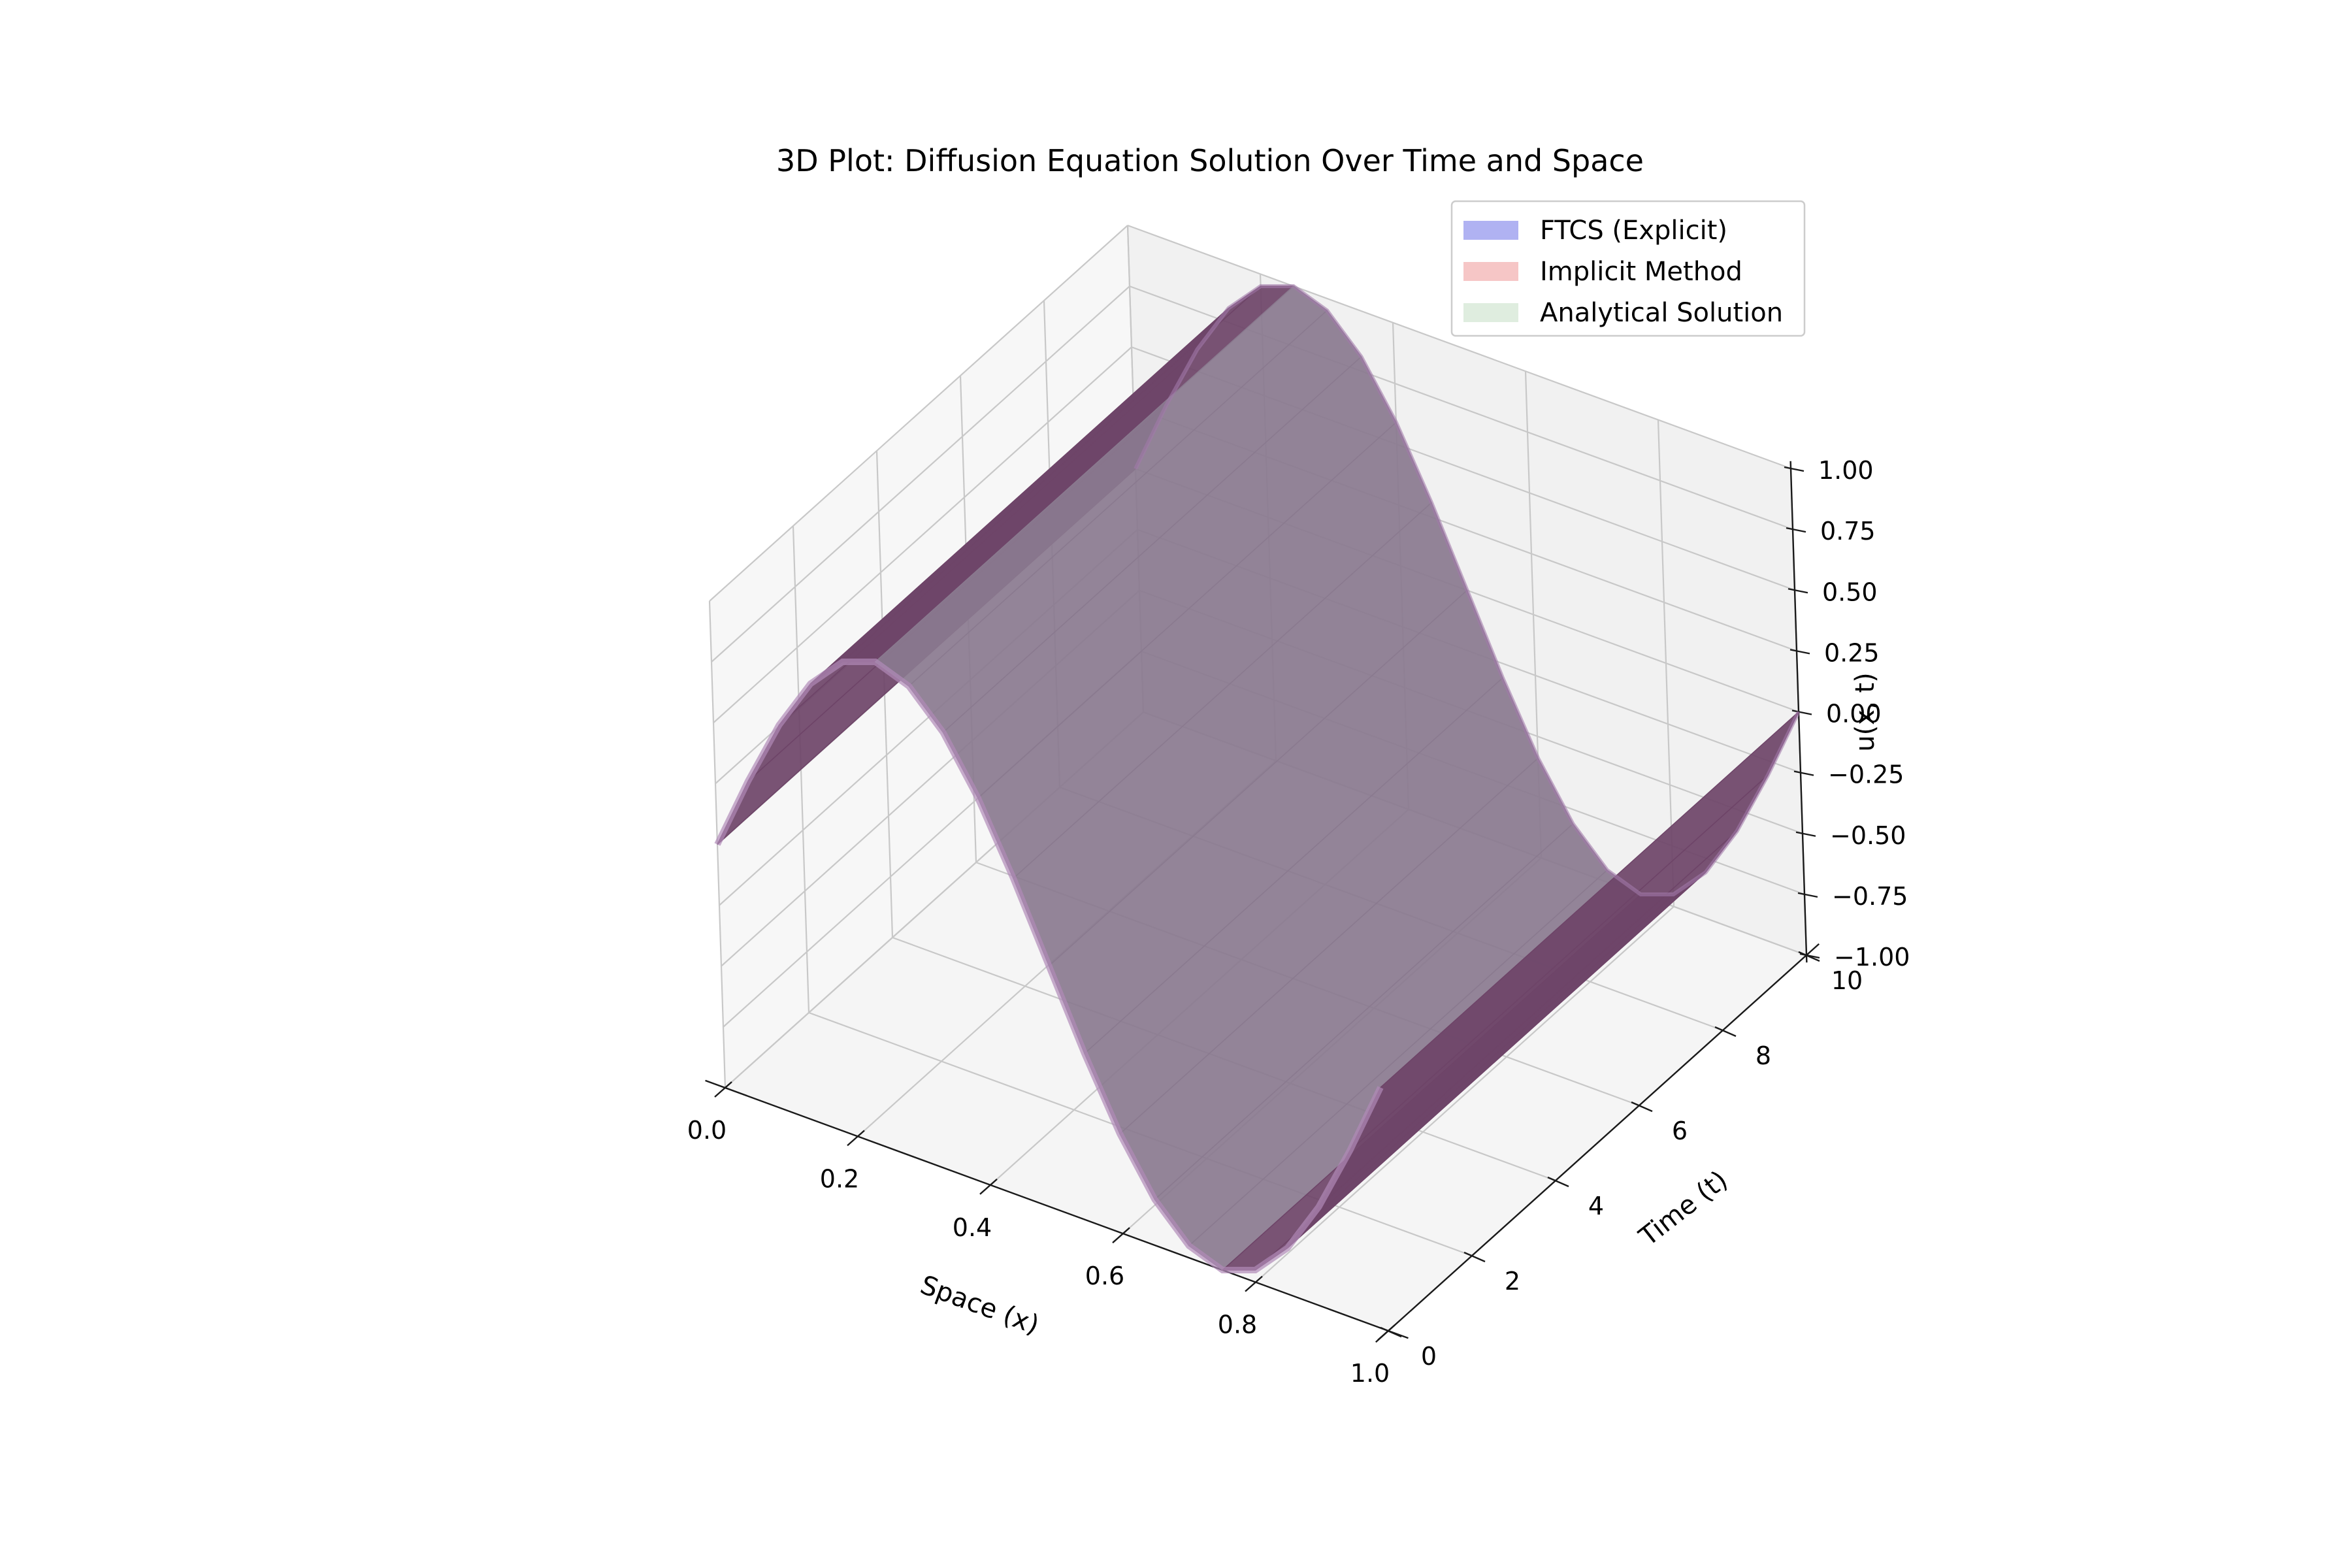 Image resolution: width=2352 pixels, height=1568 pixels. Describe the element at coordinates (707, 1130) in the screenshot. I see `x-tick-label: 0.0` at that location.